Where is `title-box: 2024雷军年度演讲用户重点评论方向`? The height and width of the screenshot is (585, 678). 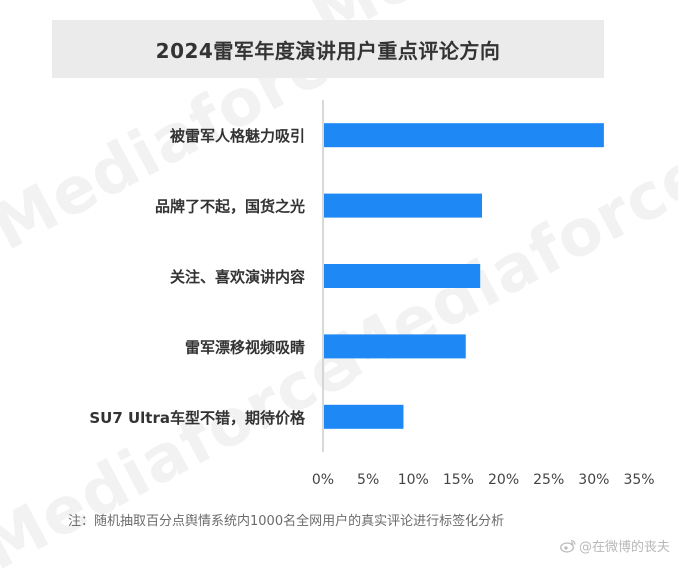
title-box: 2024雷军年度演讲用户重点评论方向 is located at coordinates (328, 49).